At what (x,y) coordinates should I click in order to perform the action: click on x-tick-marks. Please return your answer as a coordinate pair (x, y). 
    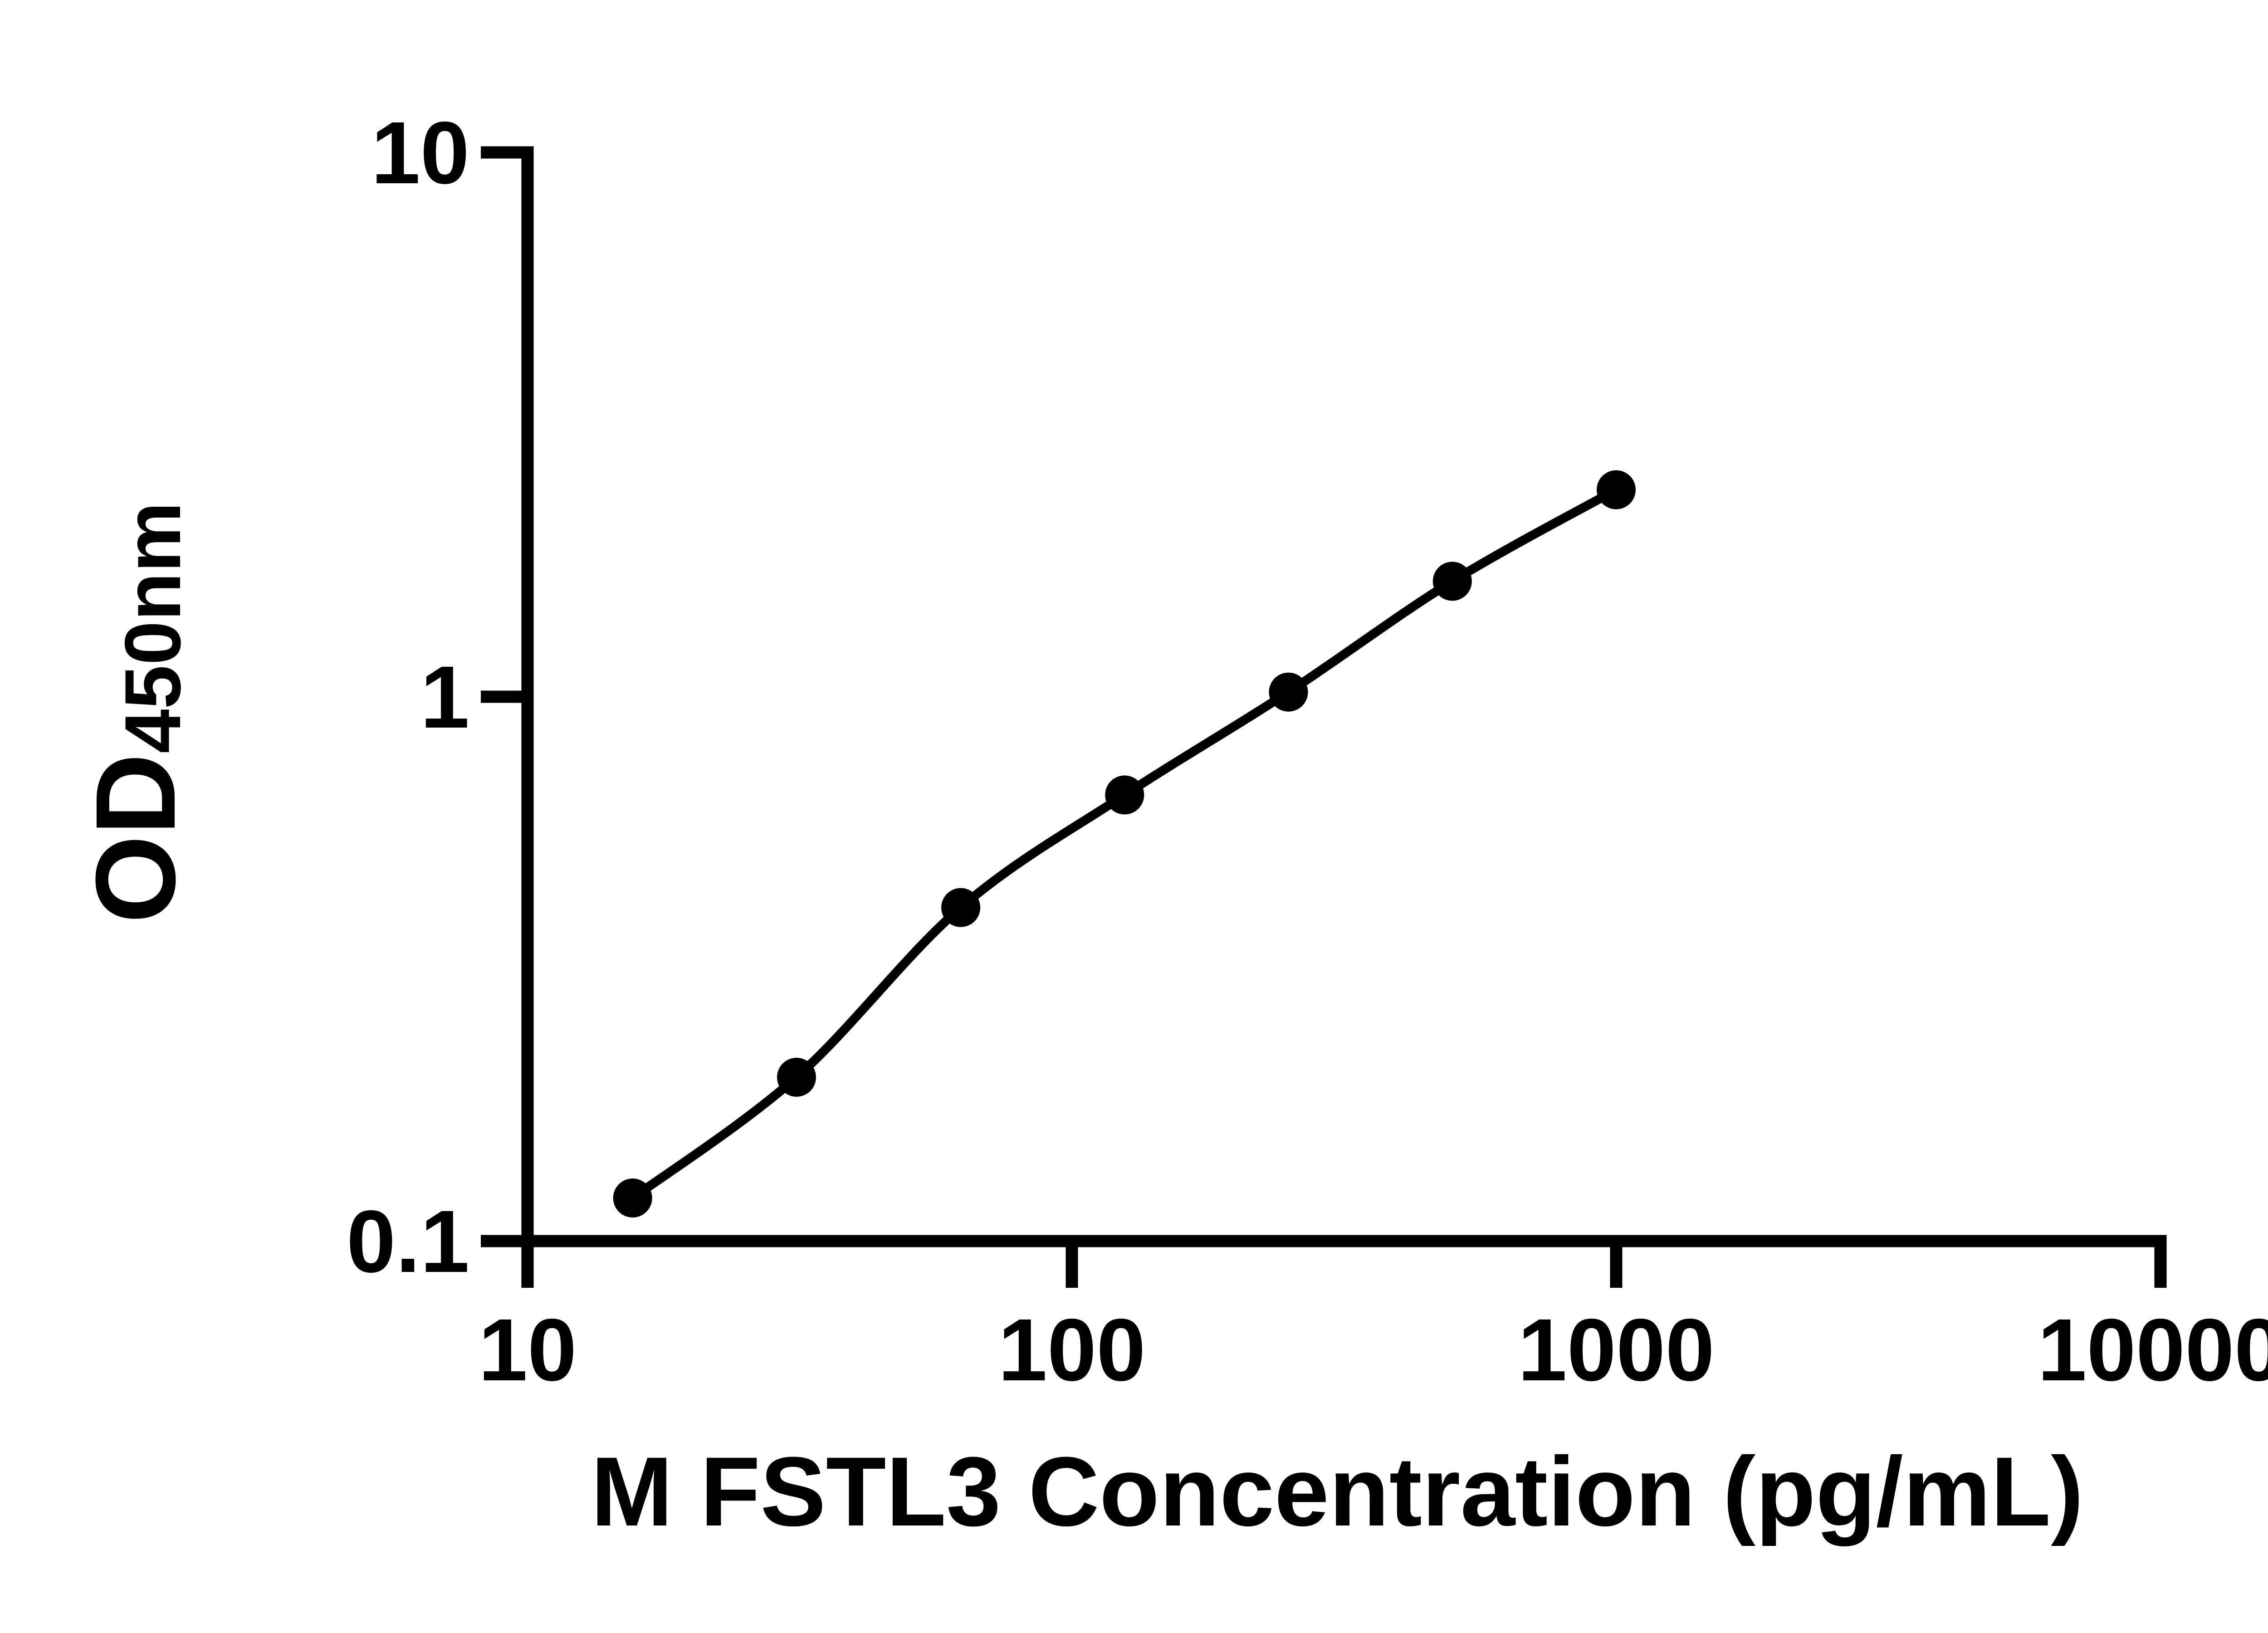
    Looking at the image, I should click on (1344, 1264).